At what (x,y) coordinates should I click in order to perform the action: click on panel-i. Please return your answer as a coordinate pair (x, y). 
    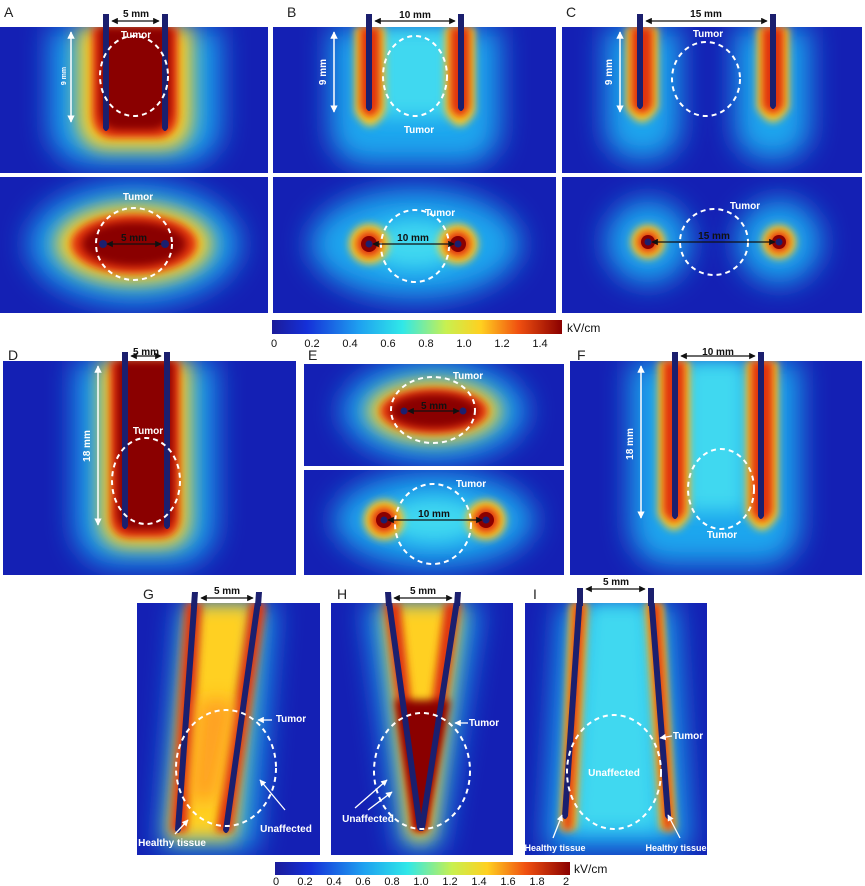
    Looking at the image, I should click on (616, 721).